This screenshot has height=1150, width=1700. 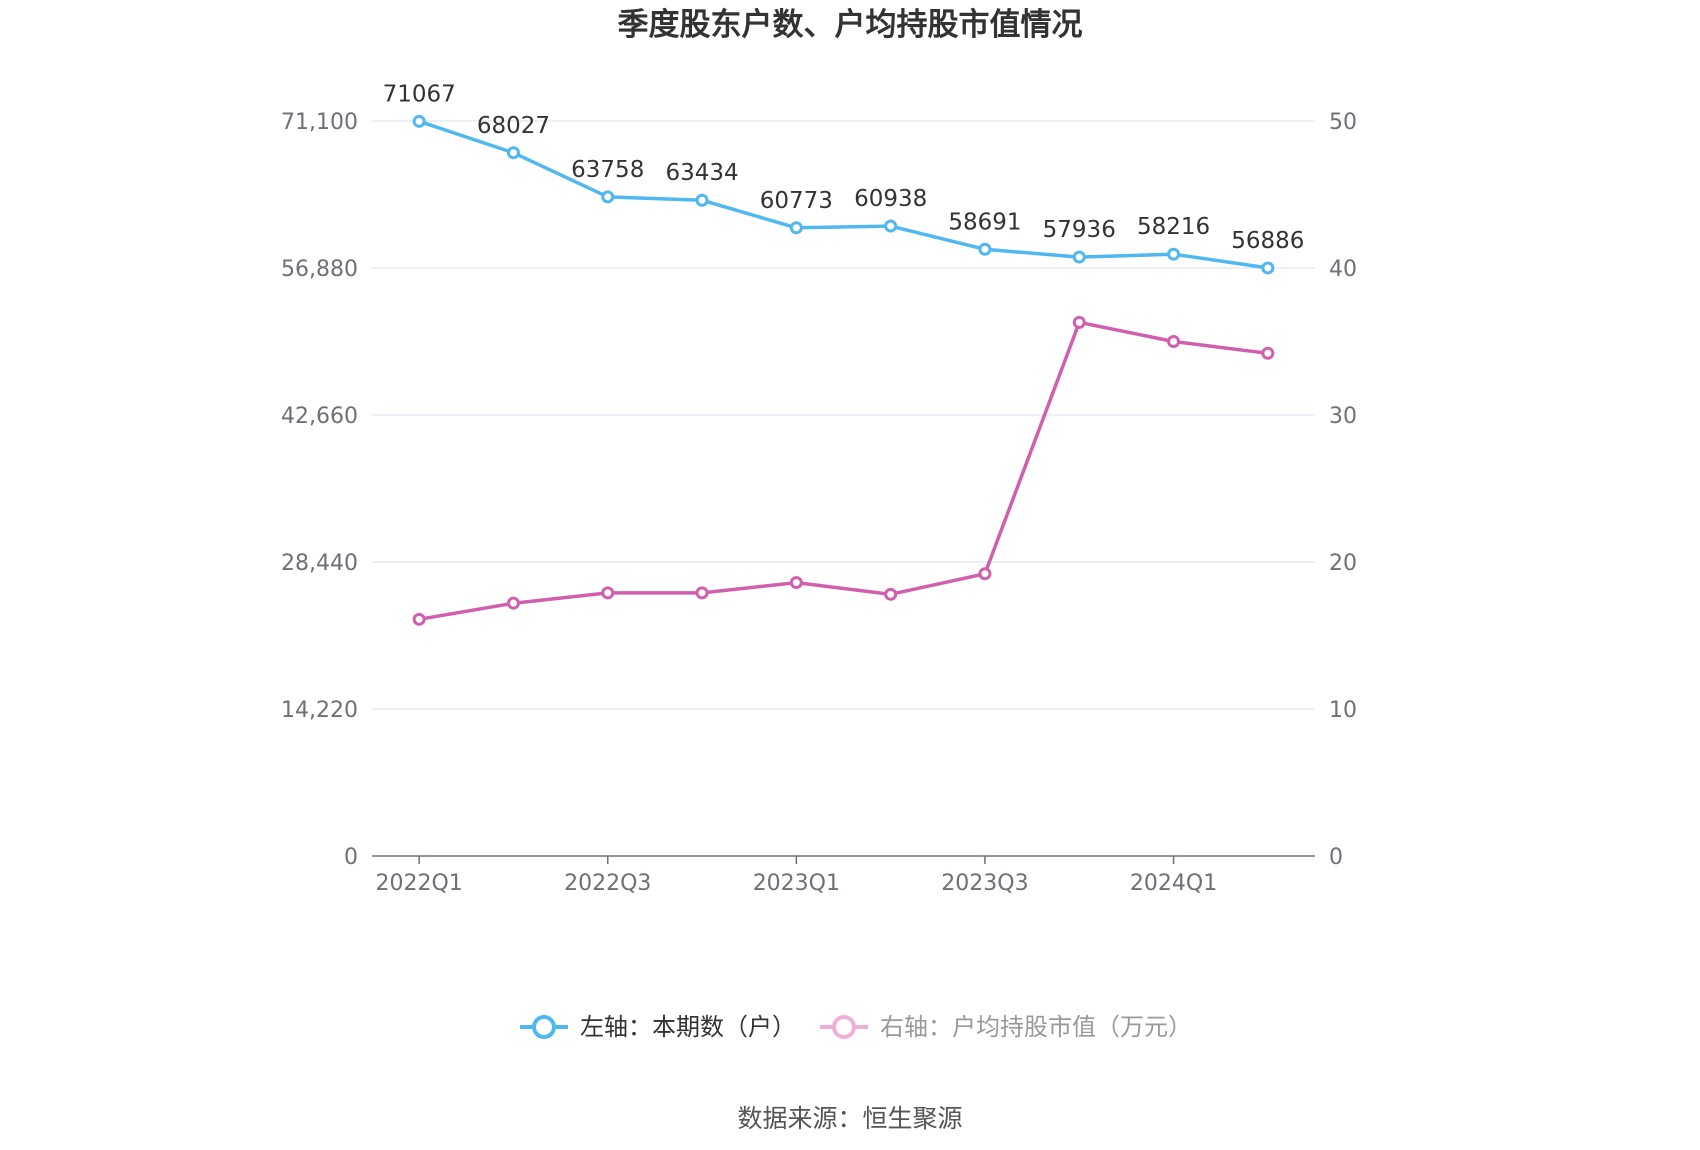 I want to click on chart-title: 季度股东户数、户均持股市值情况, so click(x=850, y=25).